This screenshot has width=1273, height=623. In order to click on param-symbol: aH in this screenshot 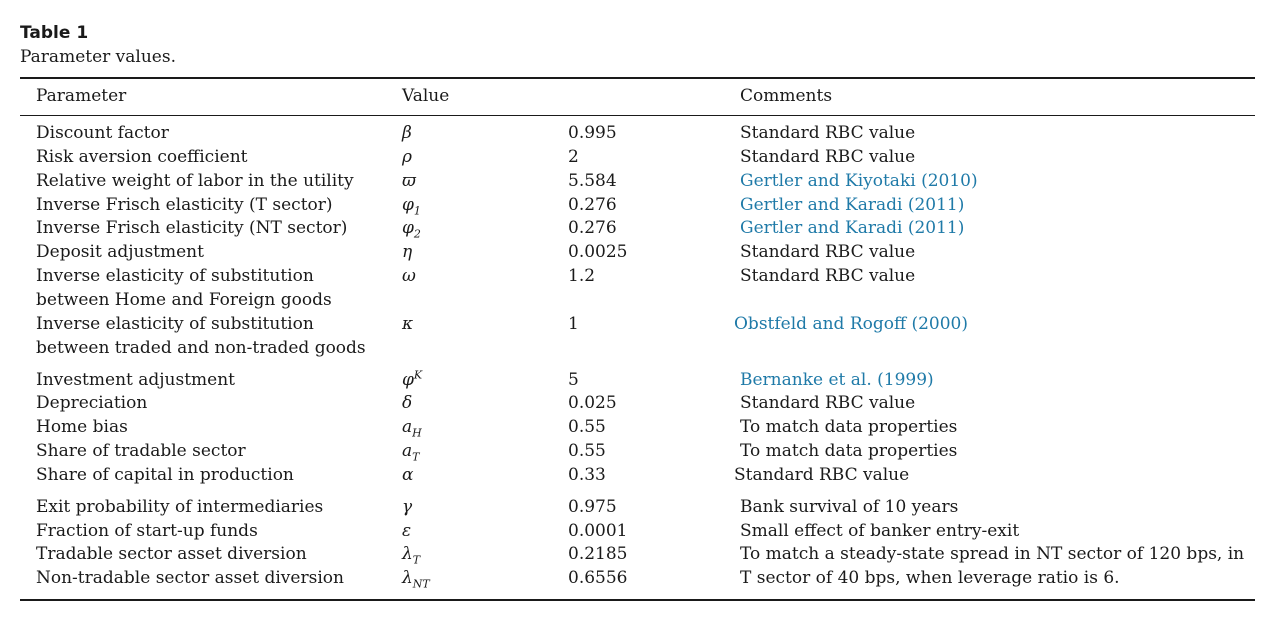, I will do `click(412, 427)`.